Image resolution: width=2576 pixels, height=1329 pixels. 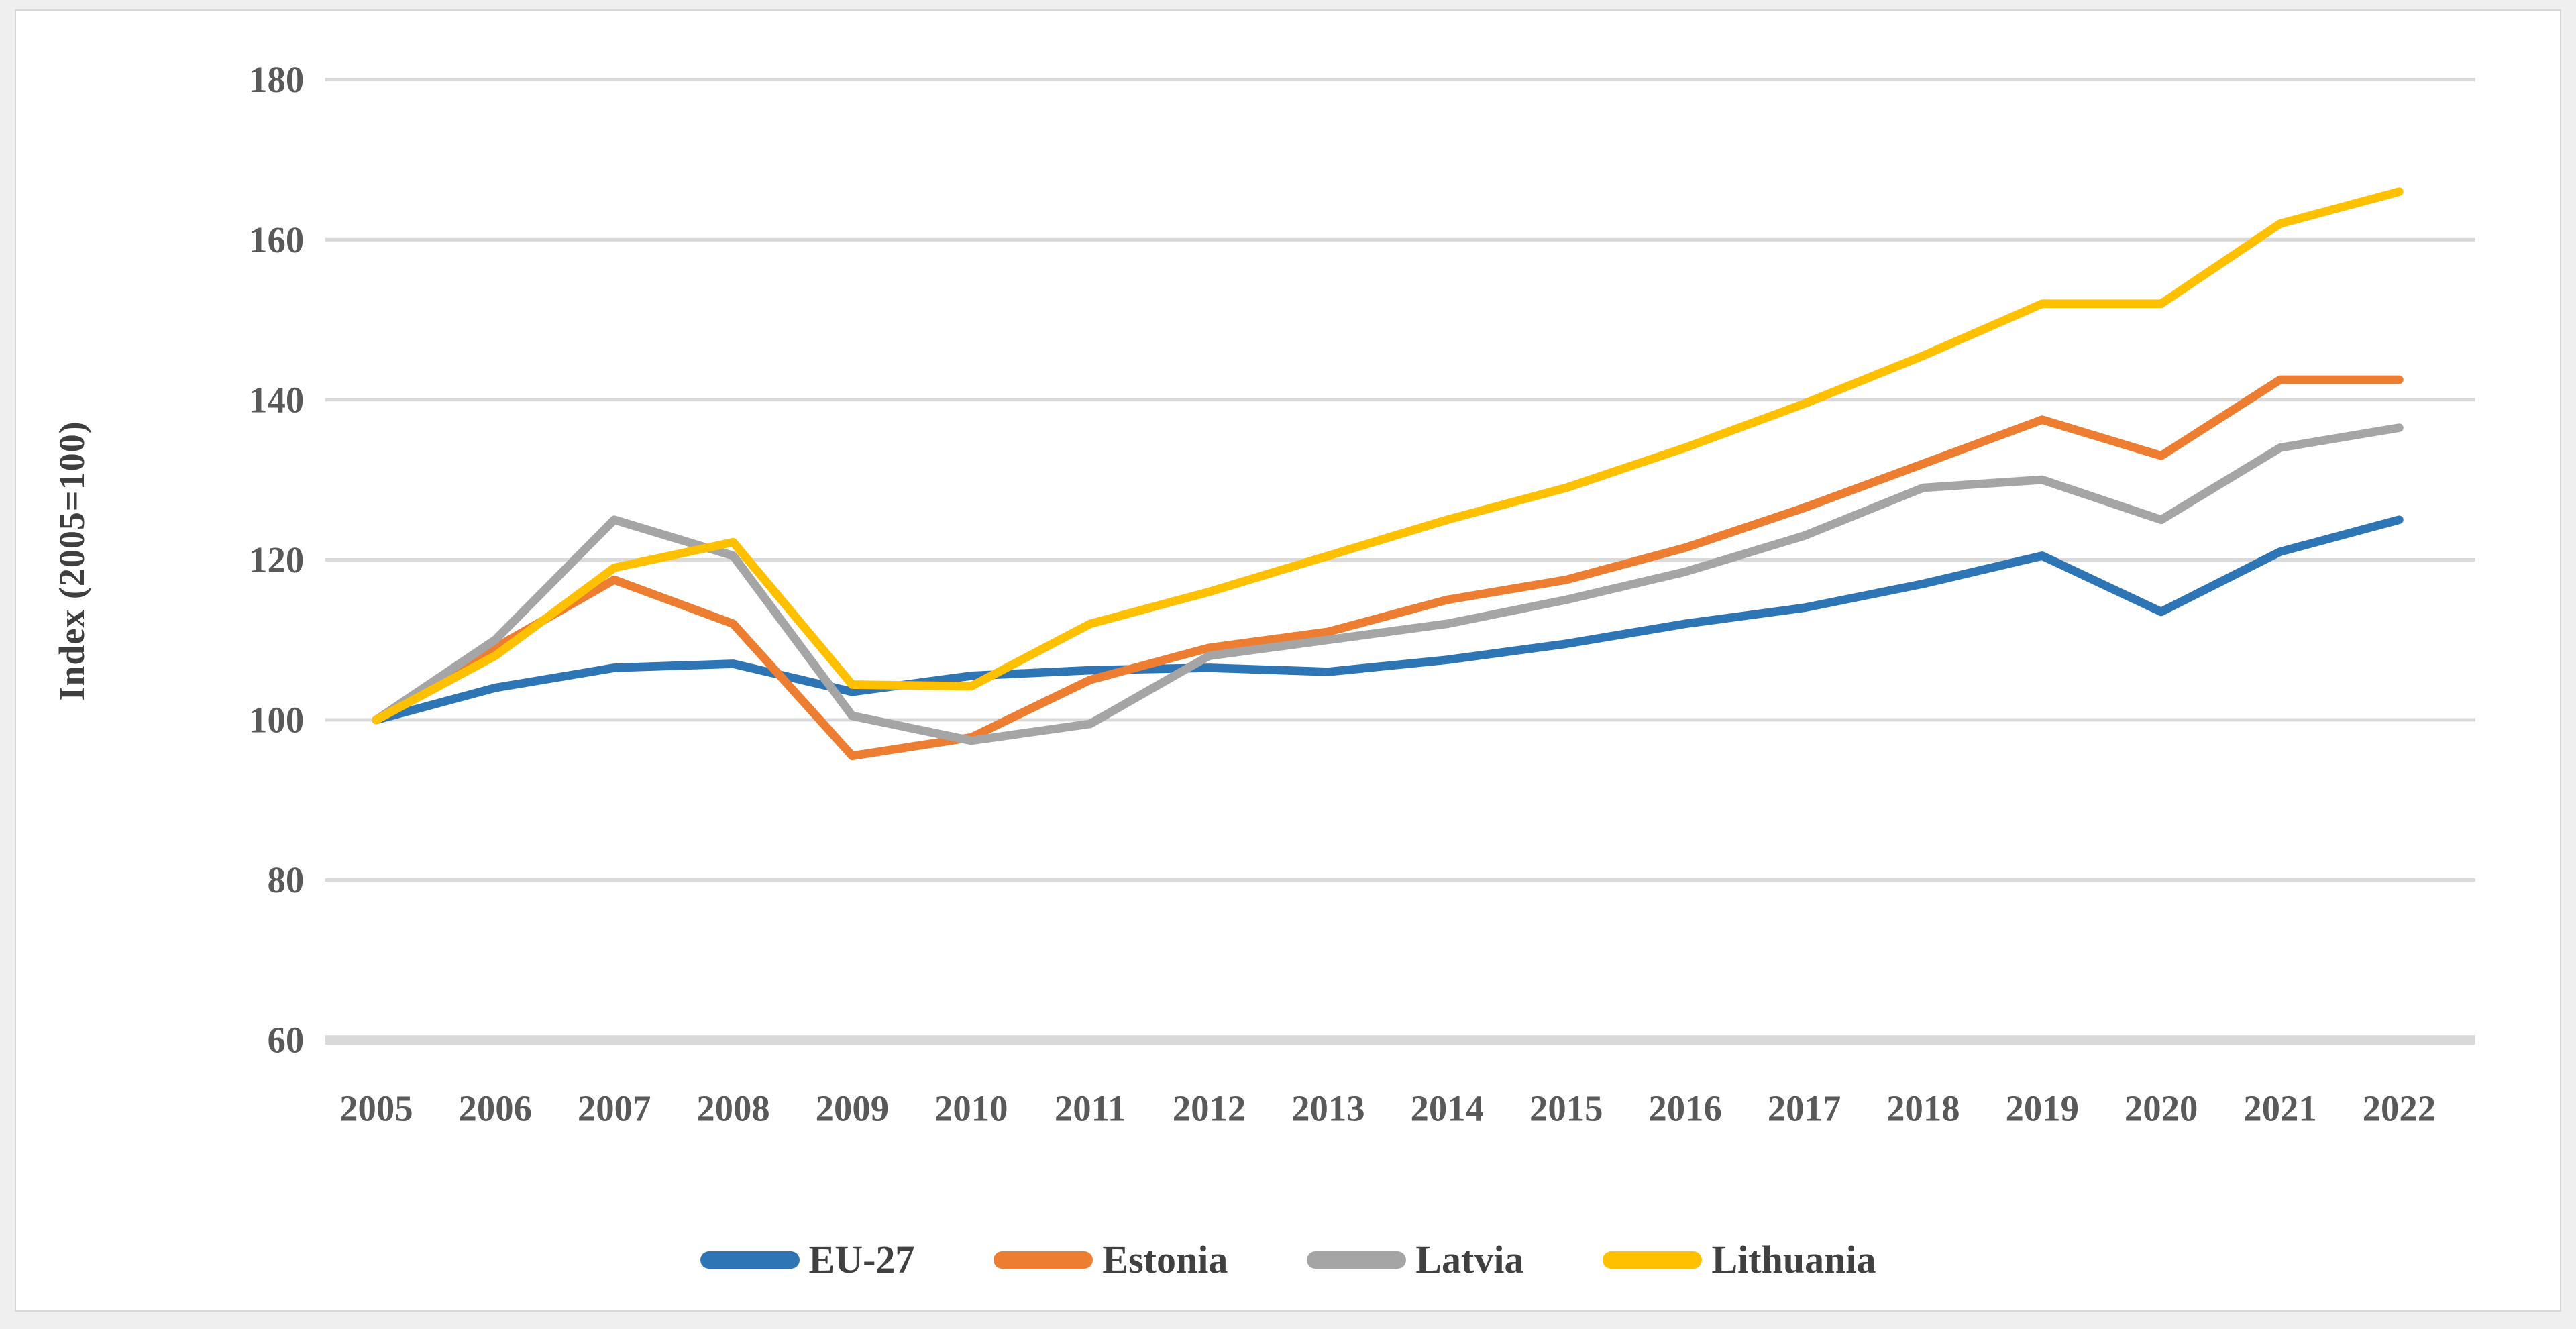 What do you see at coordinates (1357, 1260) in the screenshot?
I see `legend-marker-latvia` at bounding box center [1357, 1260].